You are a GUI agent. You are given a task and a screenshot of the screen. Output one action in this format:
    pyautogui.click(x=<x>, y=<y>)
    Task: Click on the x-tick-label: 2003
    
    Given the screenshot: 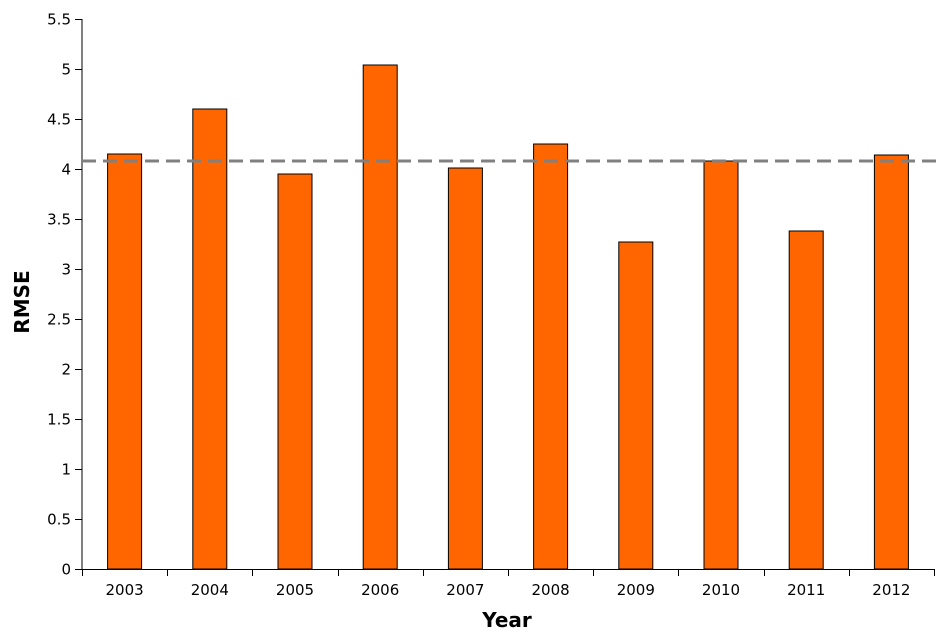 What is the action you would take?
    pyautogui.click(x=125, y=590)
    